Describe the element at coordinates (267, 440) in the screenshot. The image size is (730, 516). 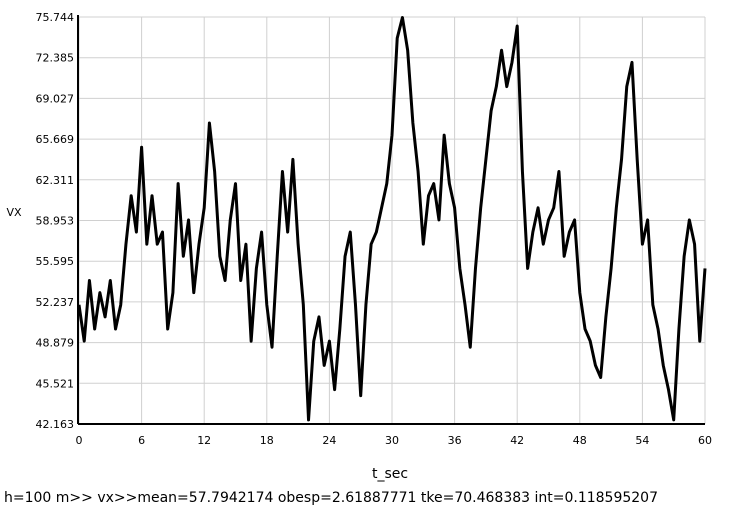
I see `x-tick-label: 18` at that location.